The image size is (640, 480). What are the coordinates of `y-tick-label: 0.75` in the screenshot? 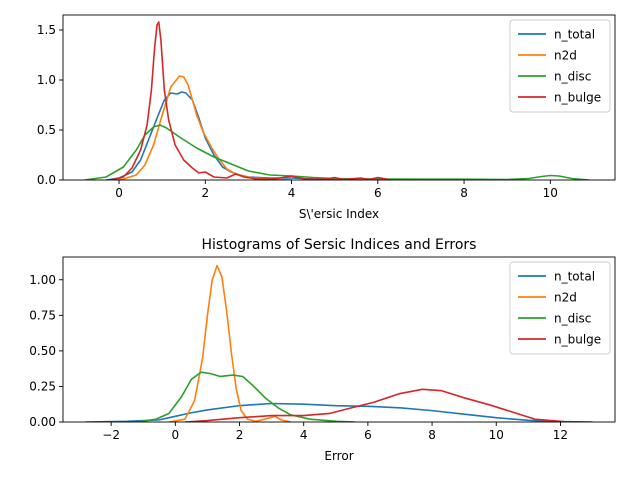 It's located at (42, 315).